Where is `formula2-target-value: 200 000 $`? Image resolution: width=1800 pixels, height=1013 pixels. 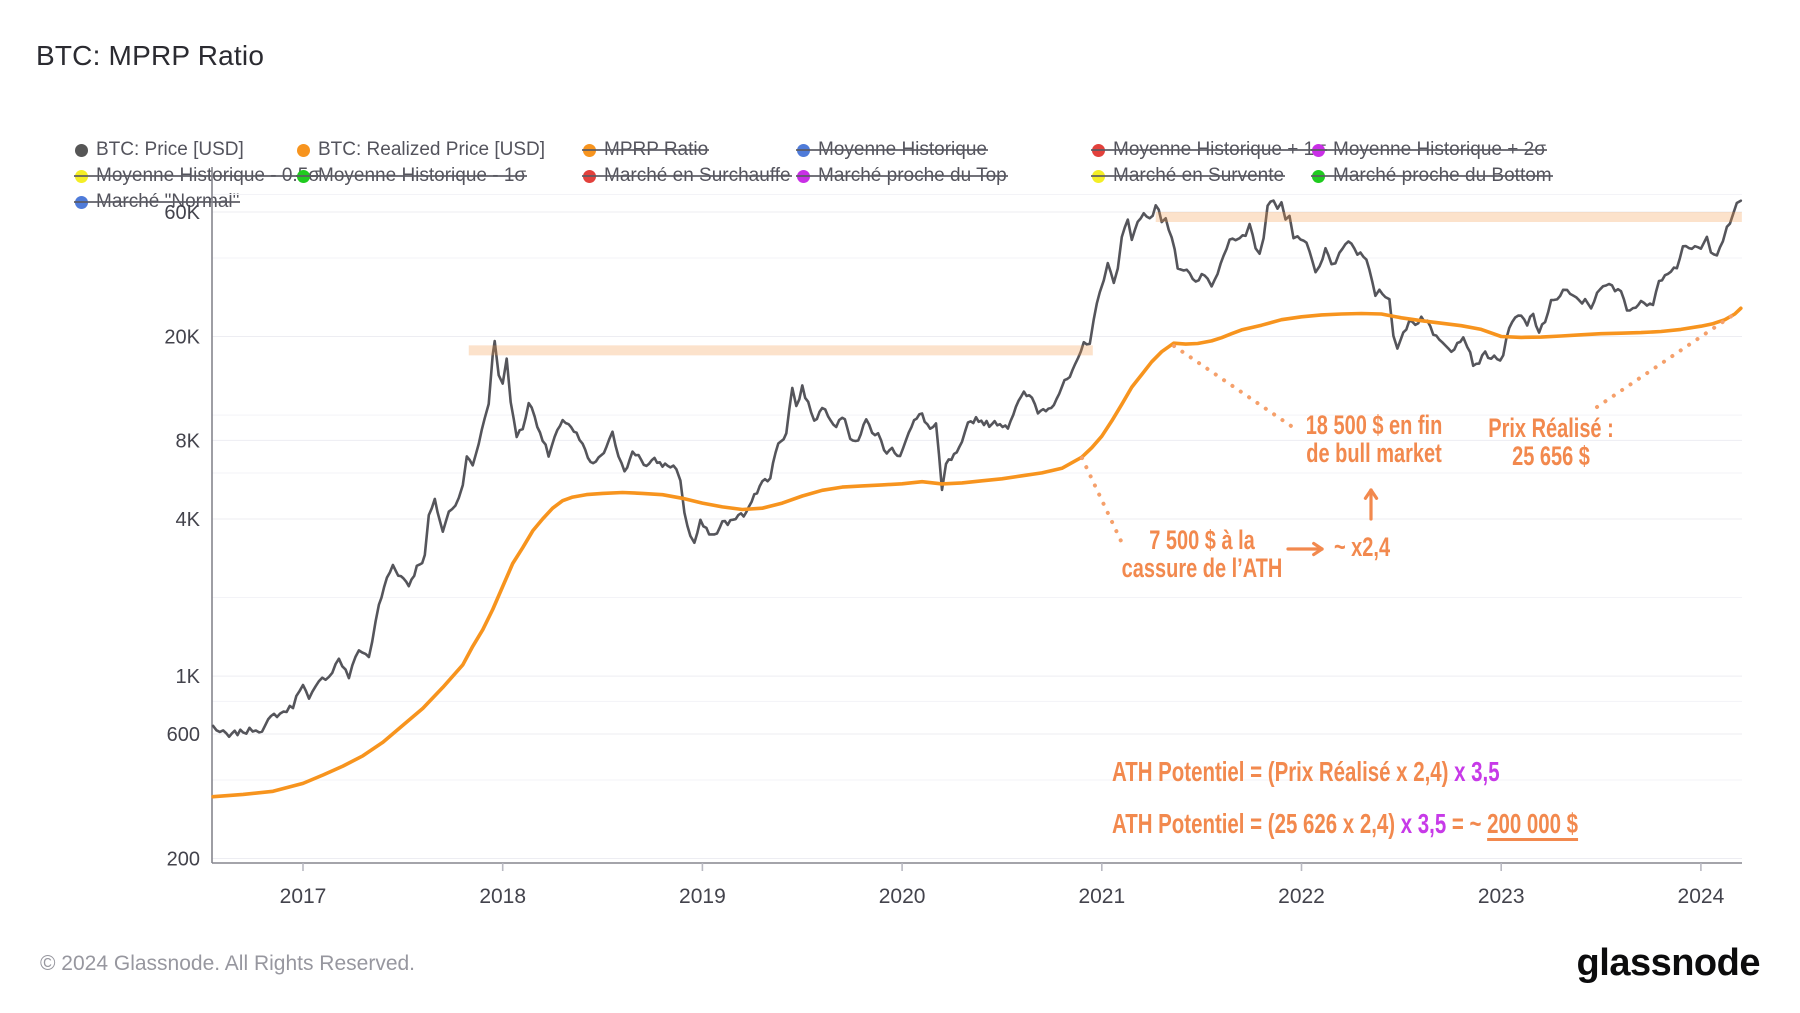 formula2-target-value: 200 000 $ is located at coordinates (1533, 823).